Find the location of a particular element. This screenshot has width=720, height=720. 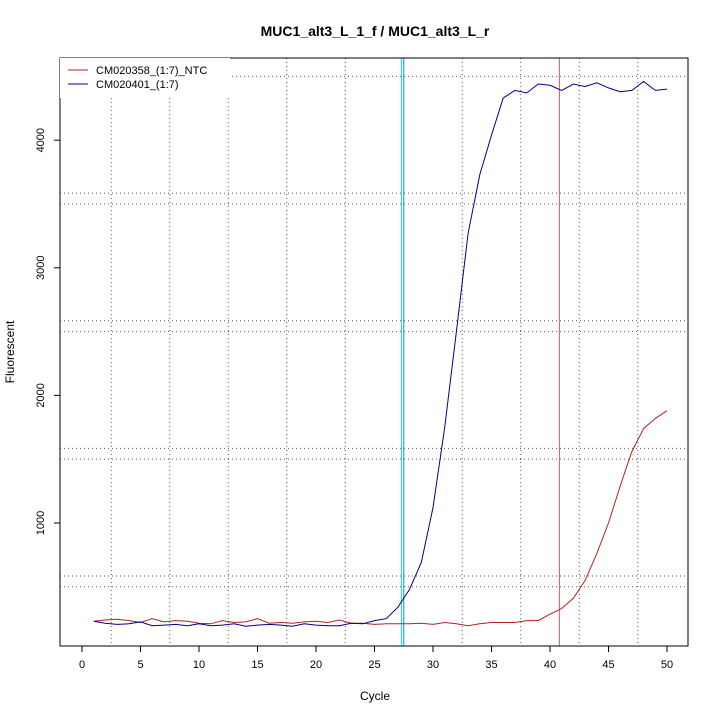

x-tick-label: 25 is located at coordinates (374, 665).